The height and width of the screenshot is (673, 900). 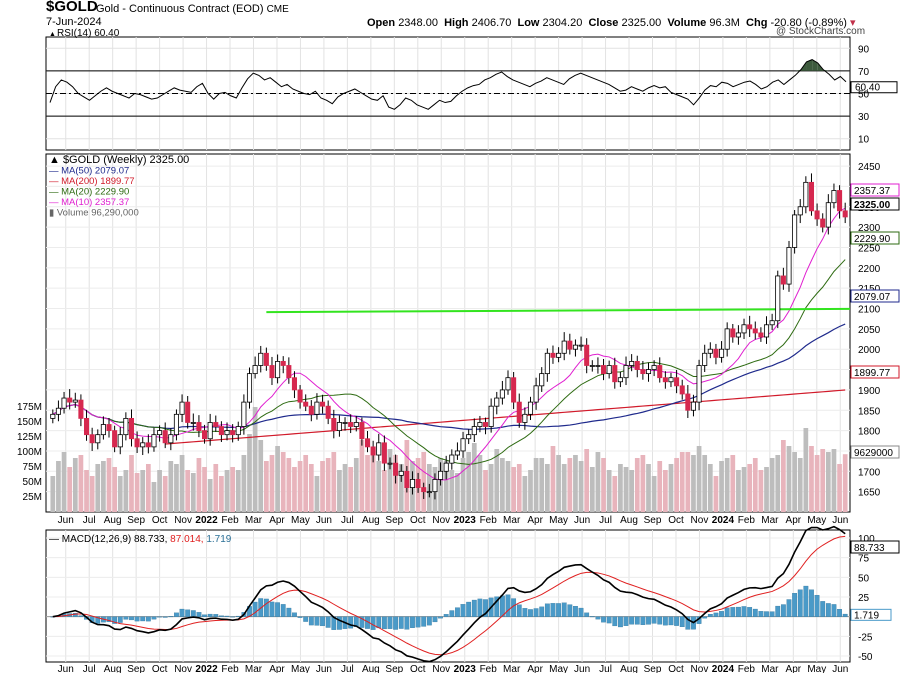 I want to click on x-tick-label-macd: Feb, so click(x=489, y=668).